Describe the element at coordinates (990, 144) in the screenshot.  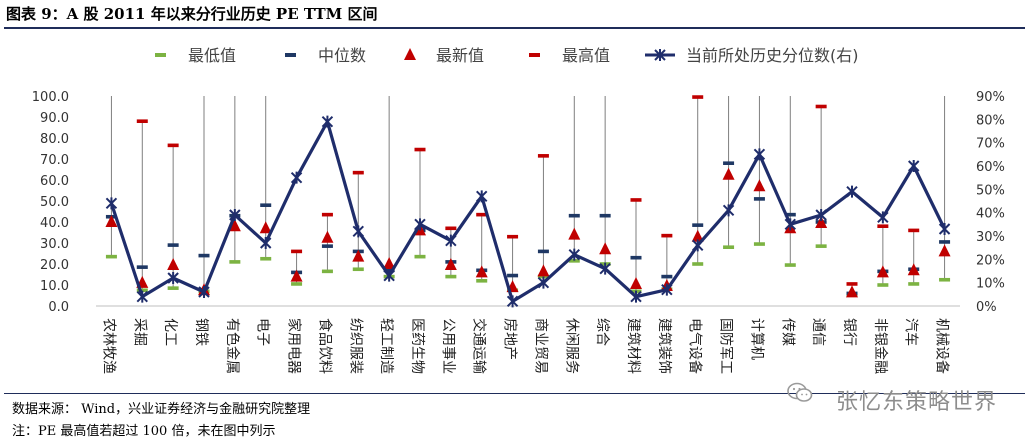
I see `y2-tick-label: 70%` at that location.